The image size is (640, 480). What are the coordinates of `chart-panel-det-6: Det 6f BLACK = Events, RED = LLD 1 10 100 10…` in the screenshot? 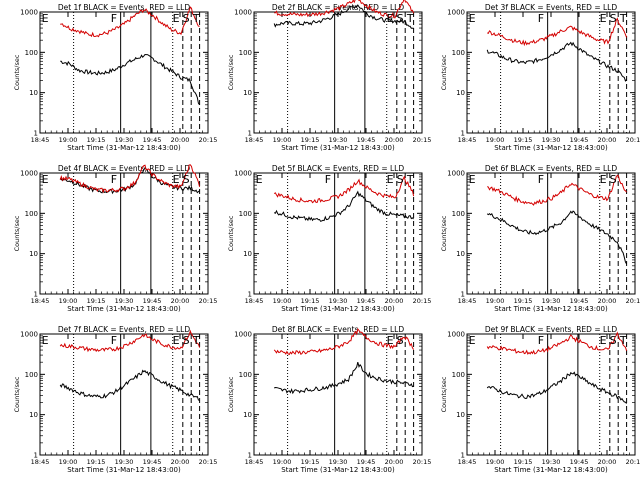 It's located at (540, 238).